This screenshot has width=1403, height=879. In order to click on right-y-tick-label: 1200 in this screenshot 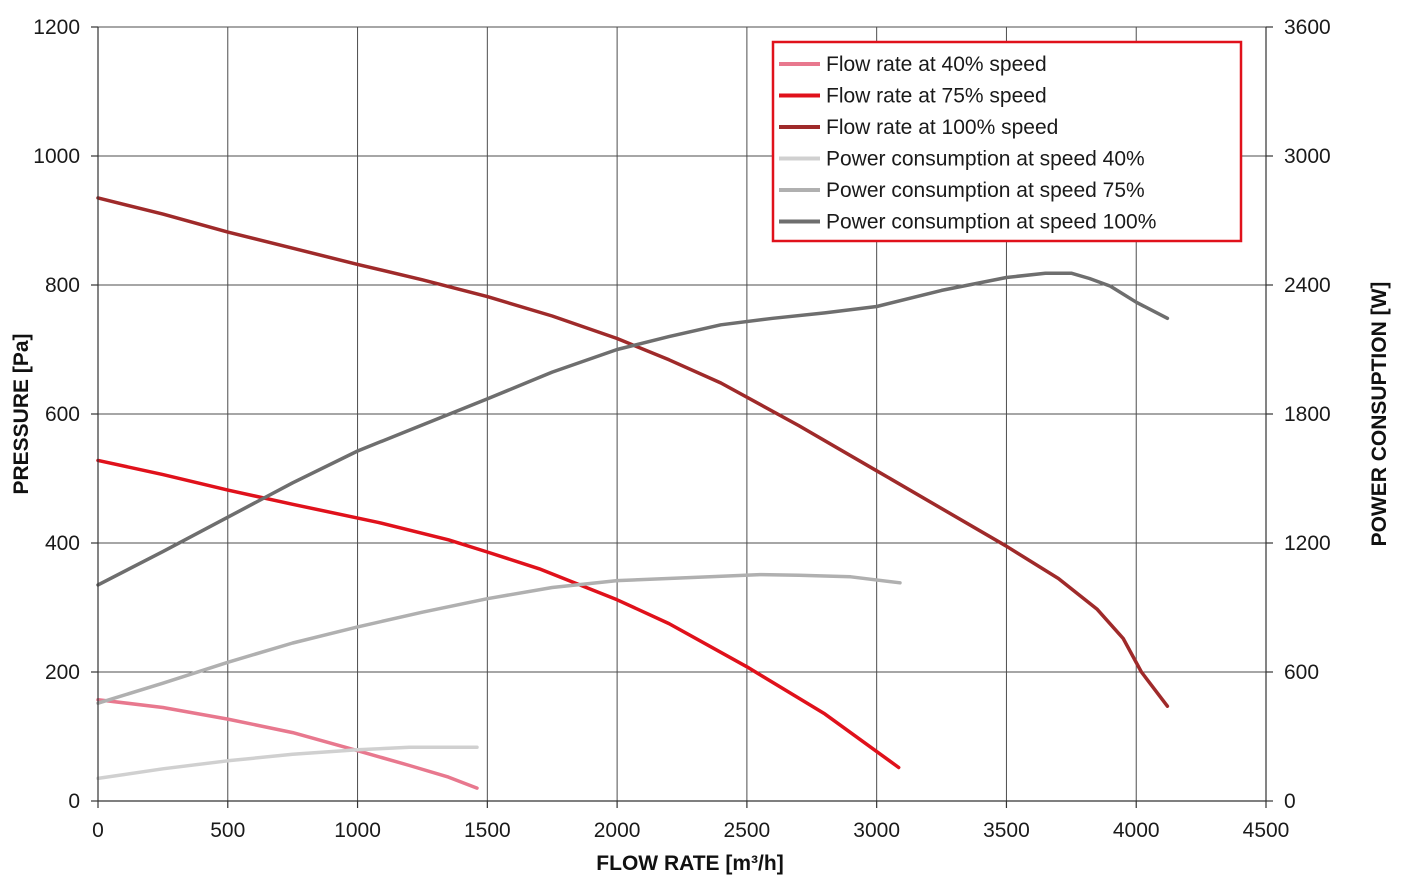, I will do `click(1307, 543)`.